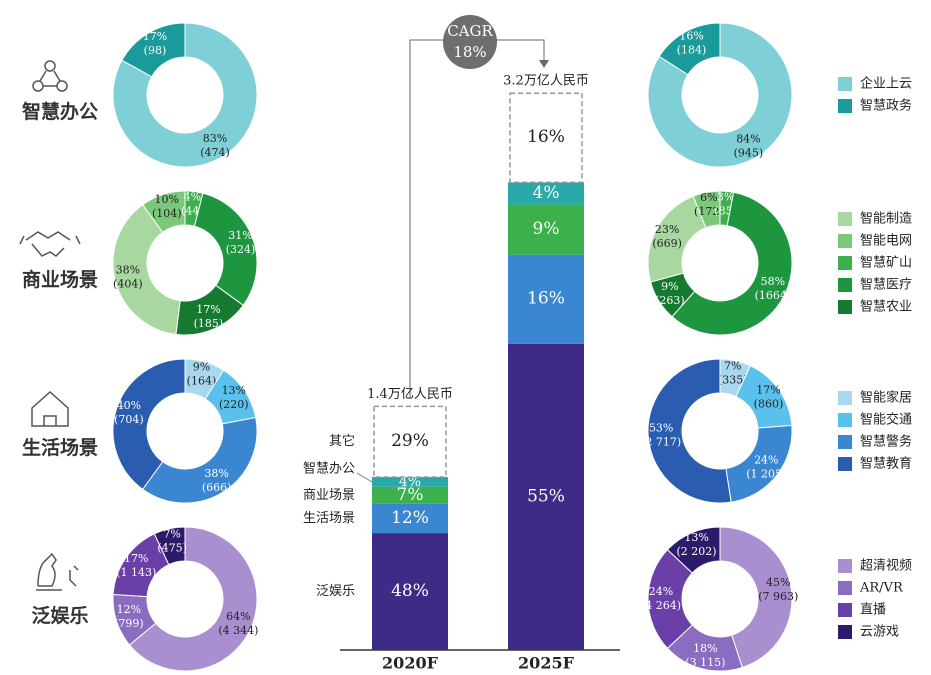 This screenshot has width=931, height=675. I want to click on bar-value-label: 29%, so click(410, 441).